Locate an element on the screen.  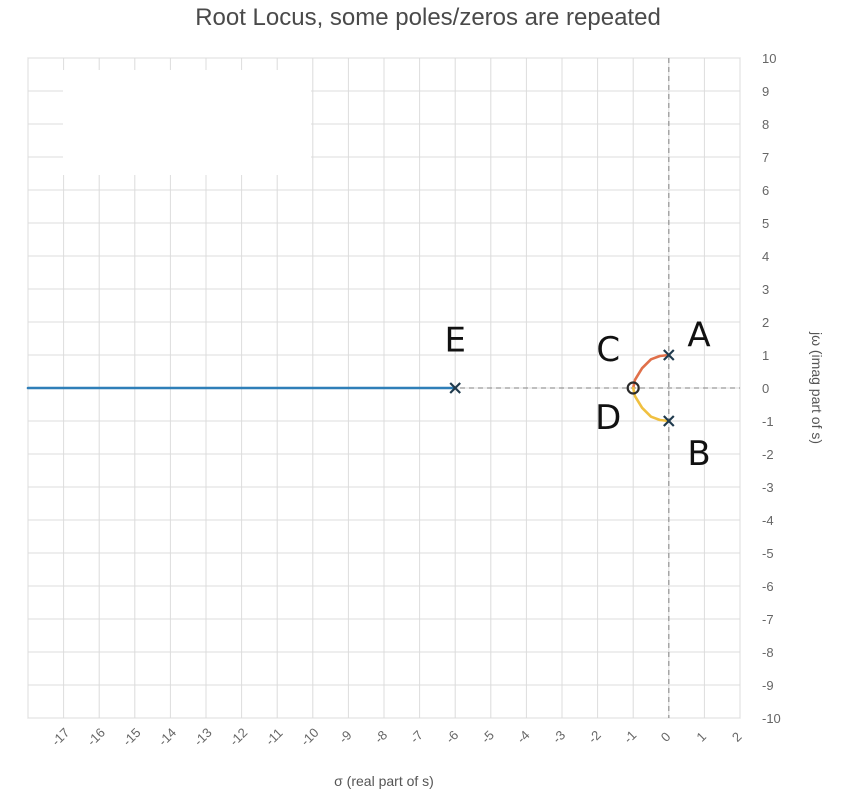
y-tick-label: 6 is located at coordinates (765, 190).